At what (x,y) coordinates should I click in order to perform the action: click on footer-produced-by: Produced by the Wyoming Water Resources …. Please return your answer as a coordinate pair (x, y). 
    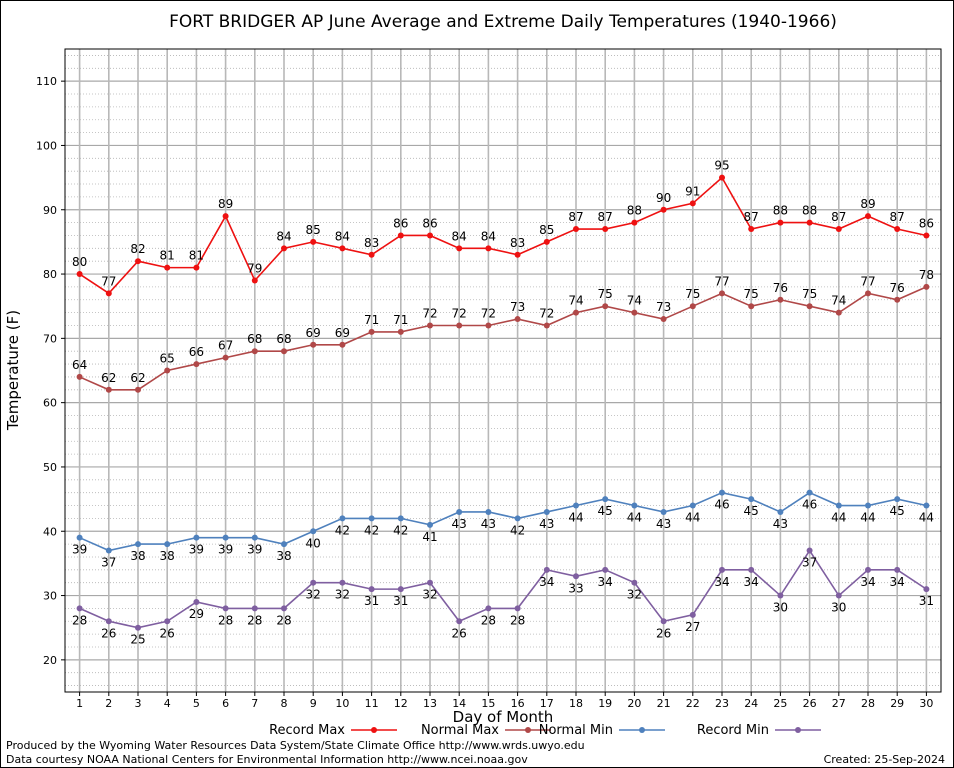
    Looking at the image, I should click on (295, 745).